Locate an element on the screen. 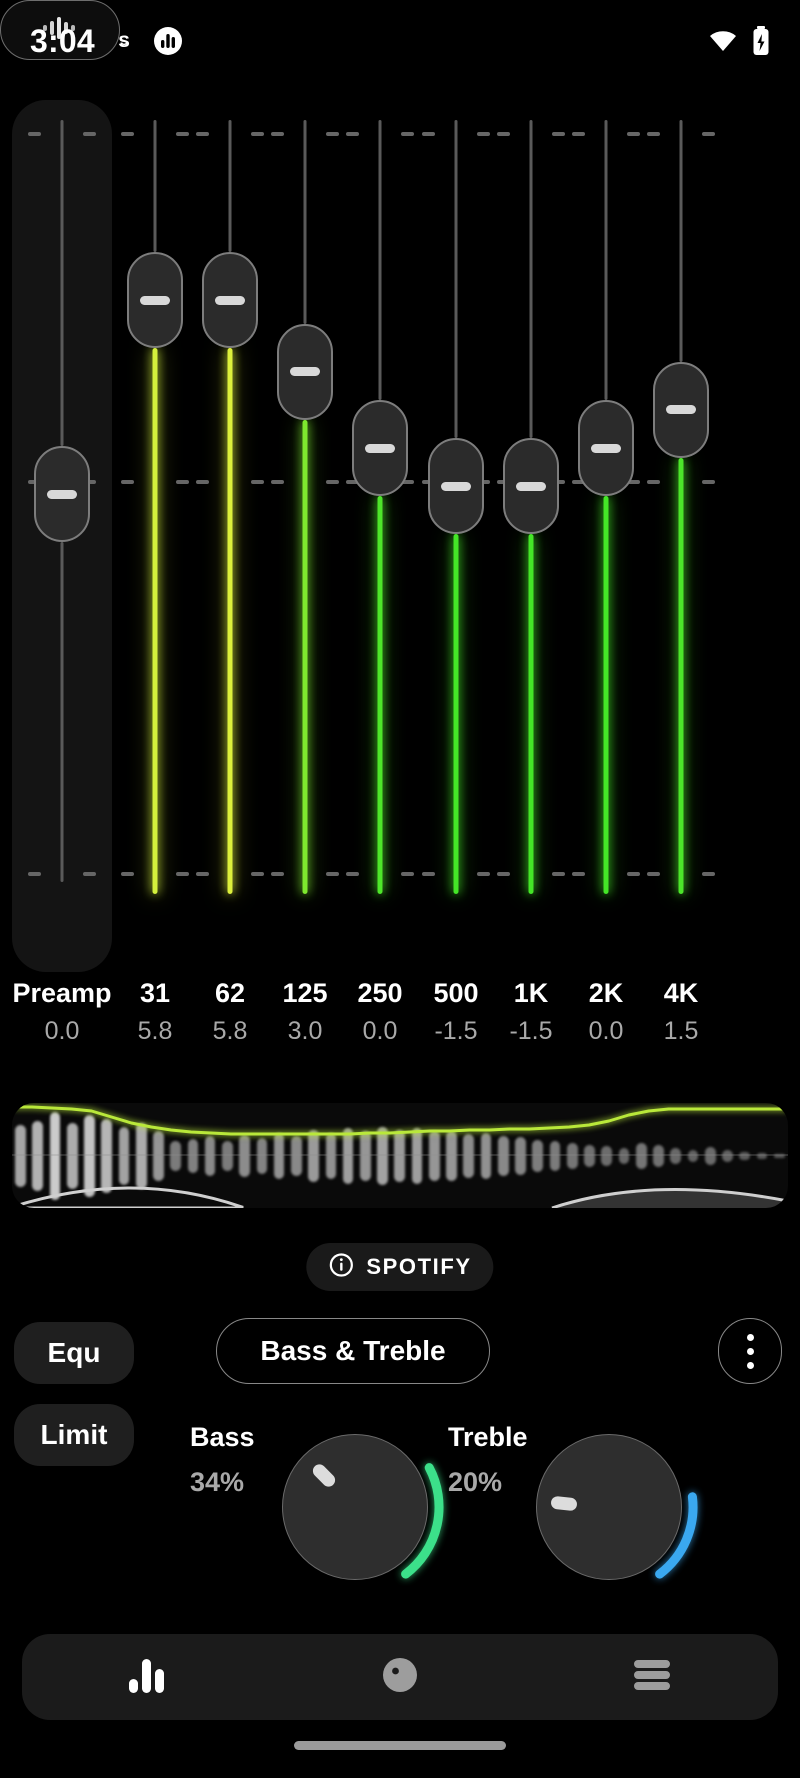 This screenshot has width=800, height=1778. spectrum-visualizer is located at coordinates (400, 1155).